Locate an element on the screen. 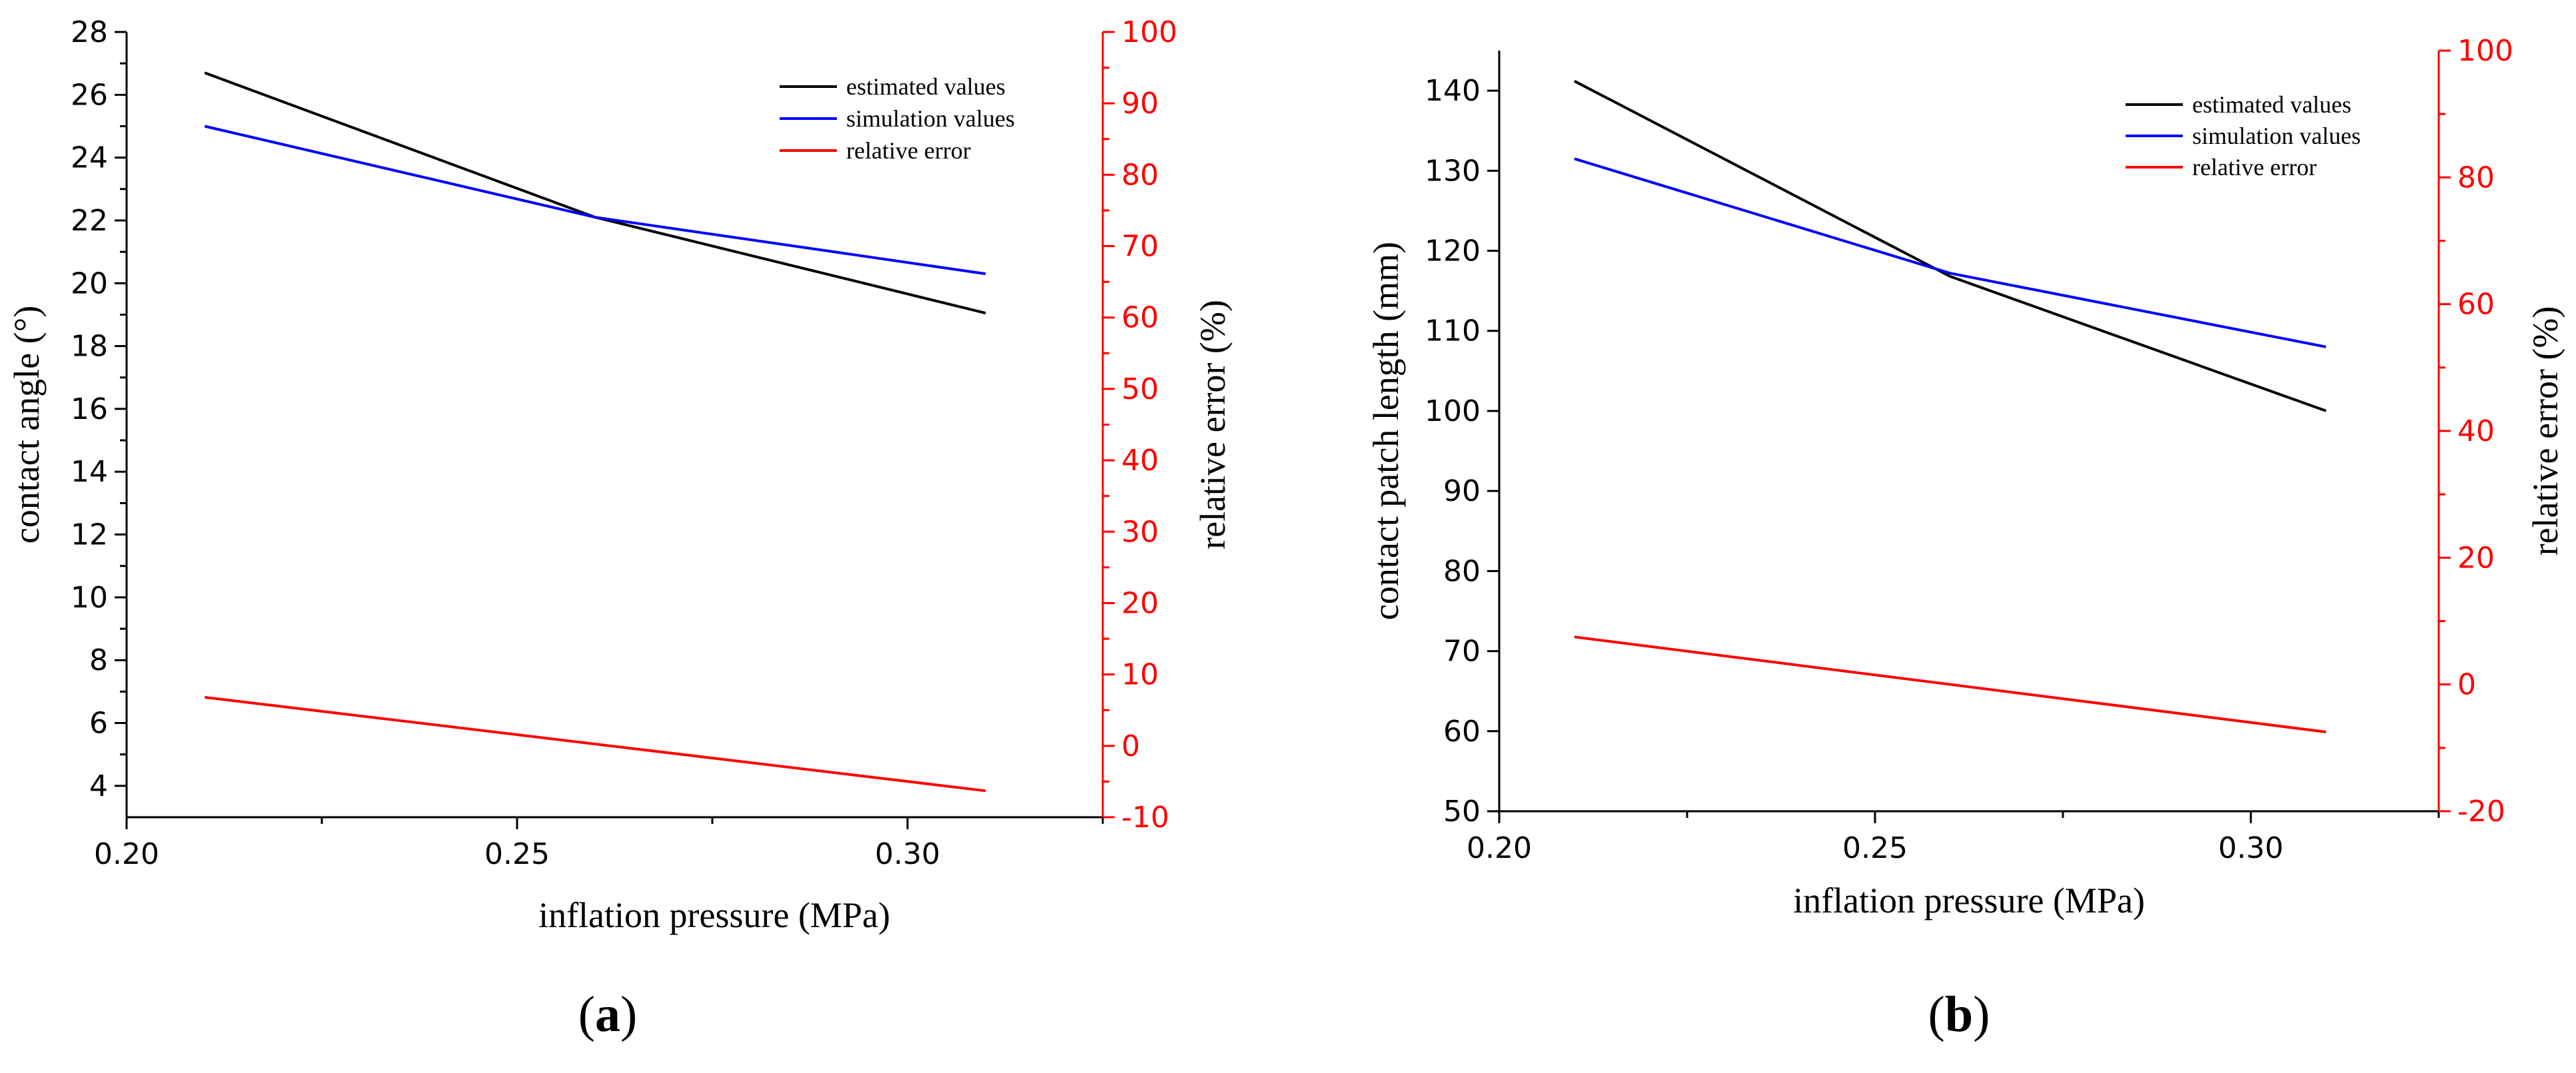 This screenshot has width=2576, height=1073. y-tick-label: 100 is located at coordinates (1453, 411).